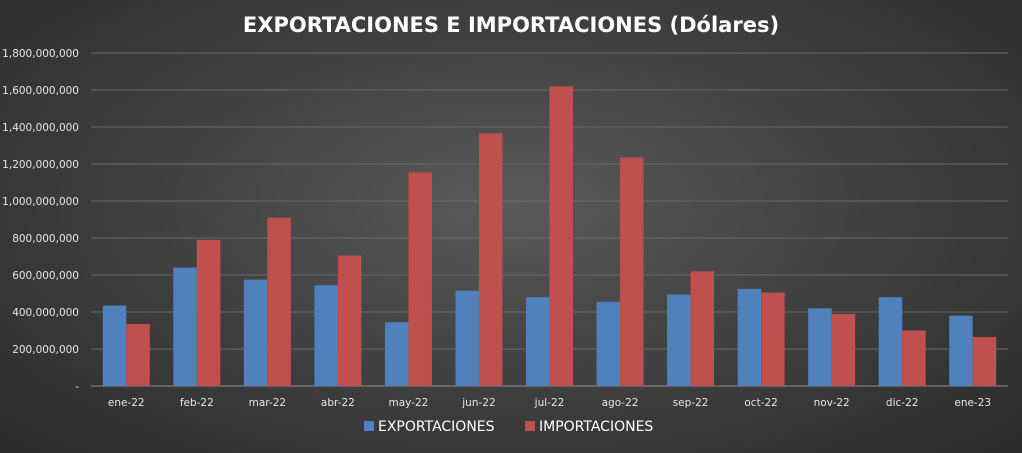 The image size is (1022, 453). What do you see at coordinates (267, 403) in the screenshot?
I see `x-tick-label: mar-22` at bounding box center [267, 403].